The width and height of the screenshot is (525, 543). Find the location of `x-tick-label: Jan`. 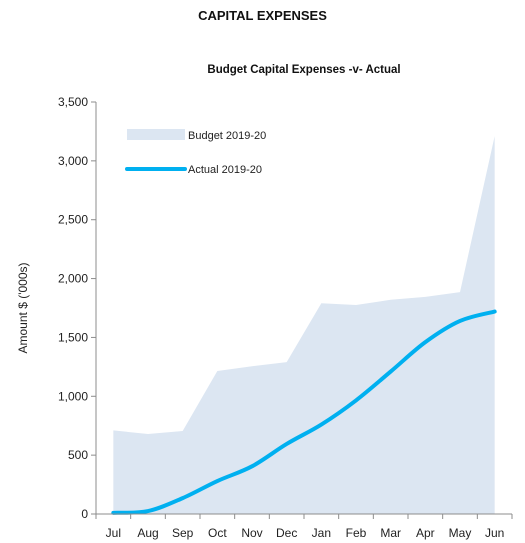

x-tick-label: Jan is located at coordinates (321, 533).